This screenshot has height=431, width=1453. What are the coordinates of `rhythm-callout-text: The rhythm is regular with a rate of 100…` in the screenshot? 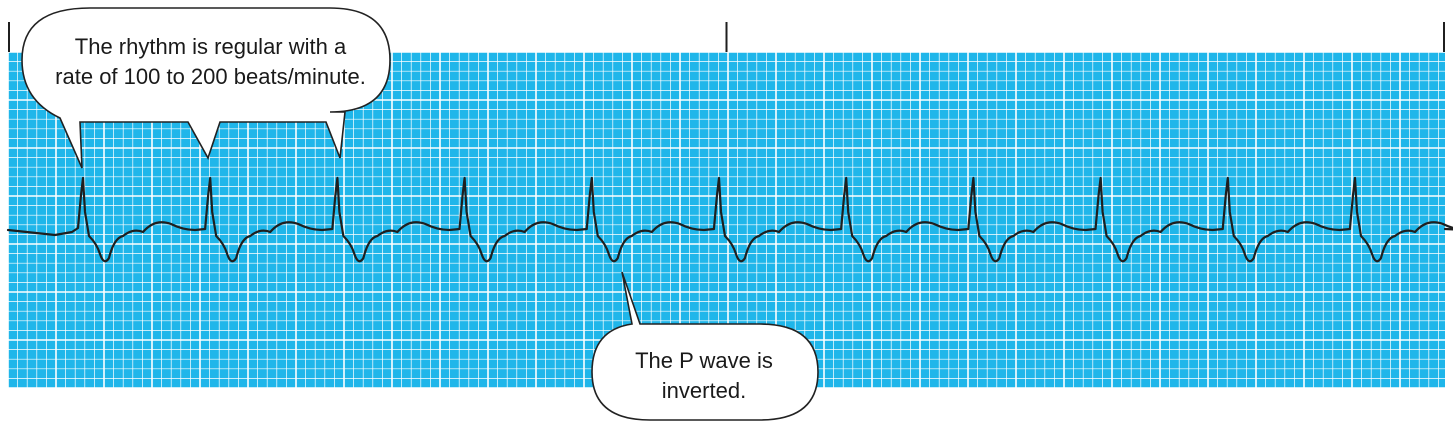 It's located at (210, 61).